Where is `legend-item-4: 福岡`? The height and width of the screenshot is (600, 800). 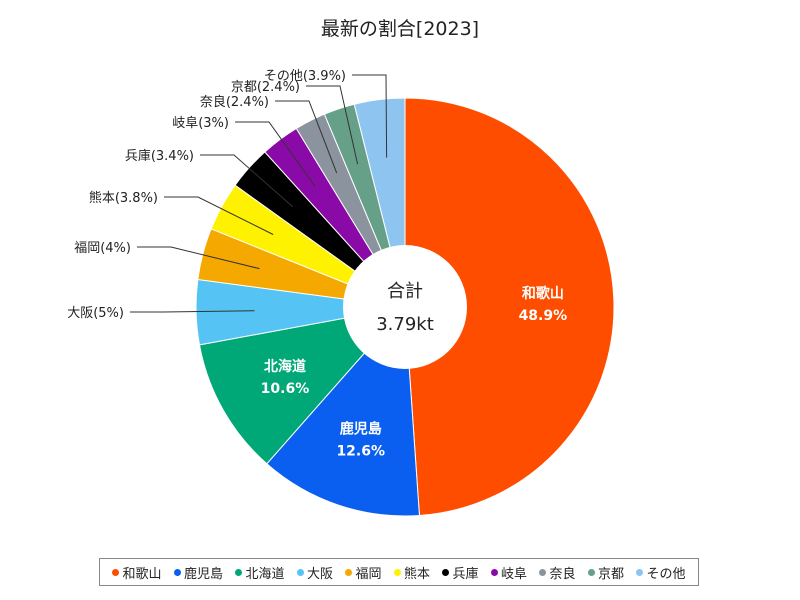
legend-item-4: 福岡 is located at coordinates (363, 572).